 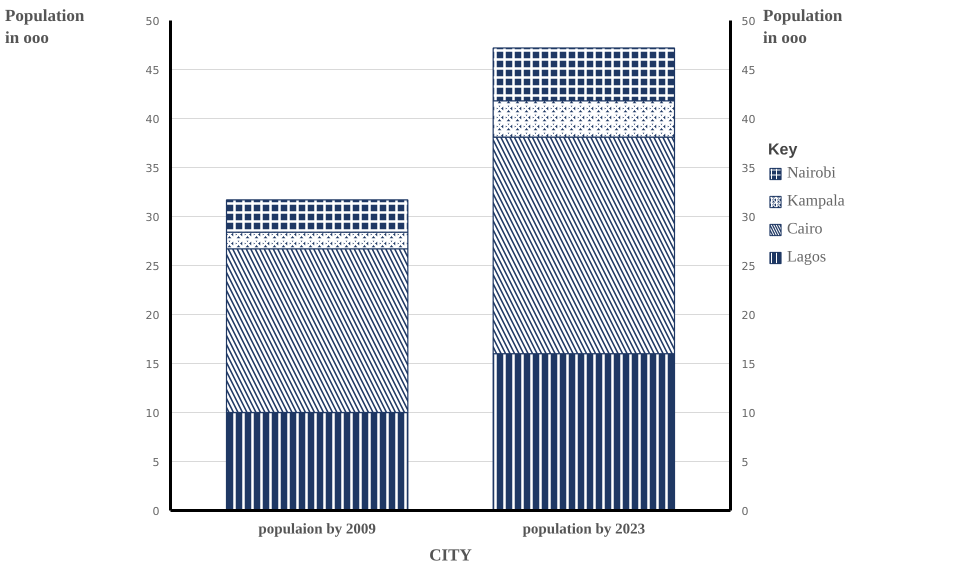 I want to click on legend-label: Cairo, so click(x=805, y=229).